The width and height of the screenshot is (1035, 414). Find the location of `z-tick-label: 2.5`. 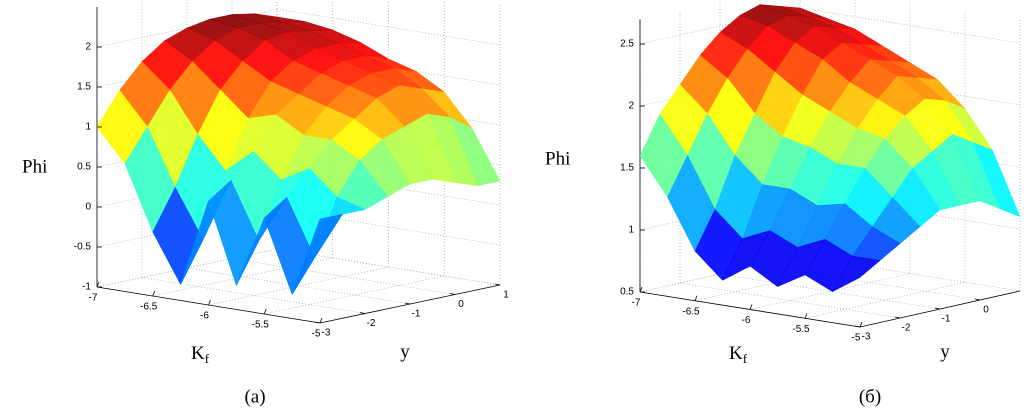

z-tick-label: 2.5 is located at coordinates (627, 44).